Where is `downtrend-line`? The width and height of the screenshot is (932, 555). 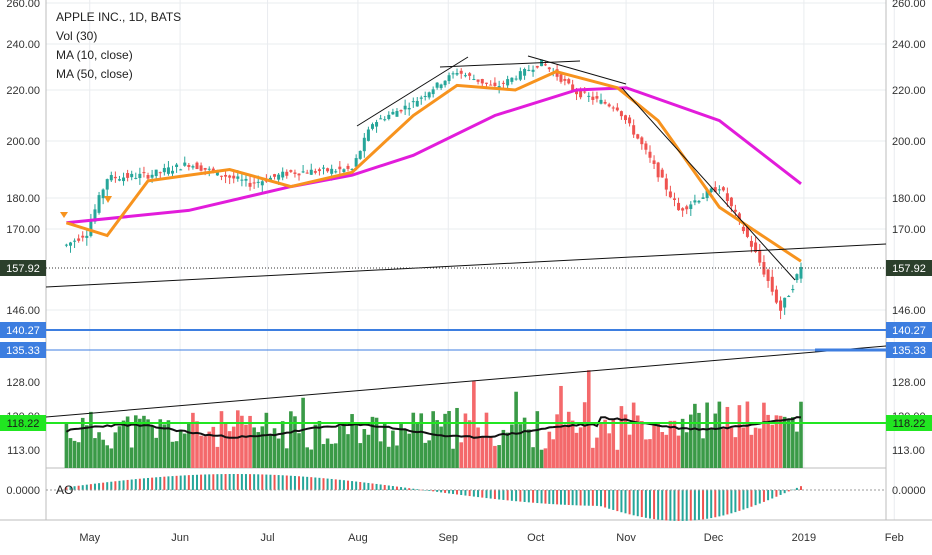 downtrend-line is located at coordinates (708, 184).